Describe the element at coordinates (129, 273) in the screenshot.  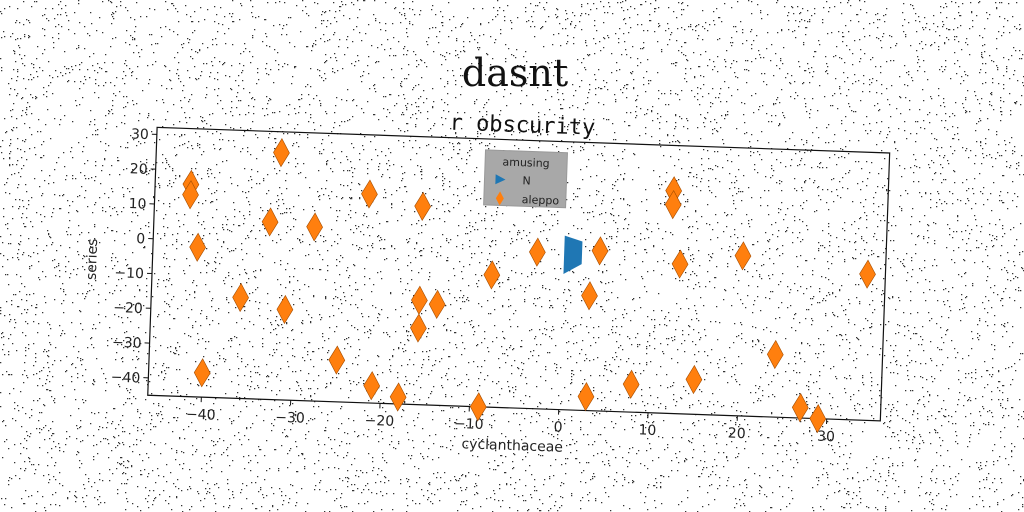
I see `y-tick-label: −10` at that location.